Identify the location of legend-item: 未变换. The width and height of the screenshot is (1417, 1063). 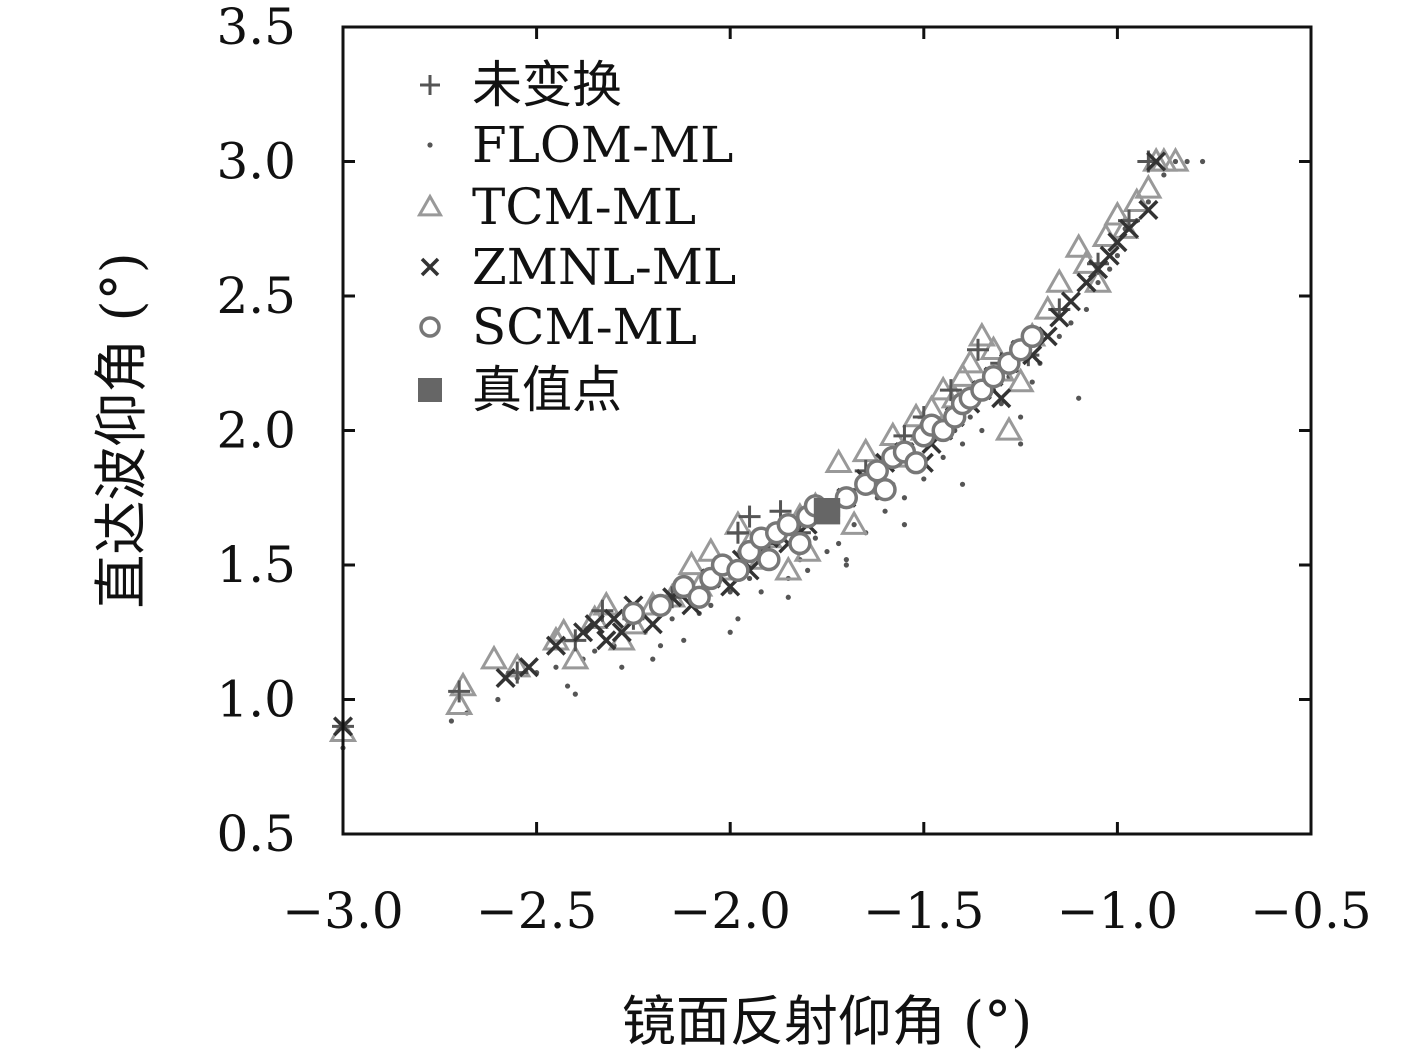
(521, 85).